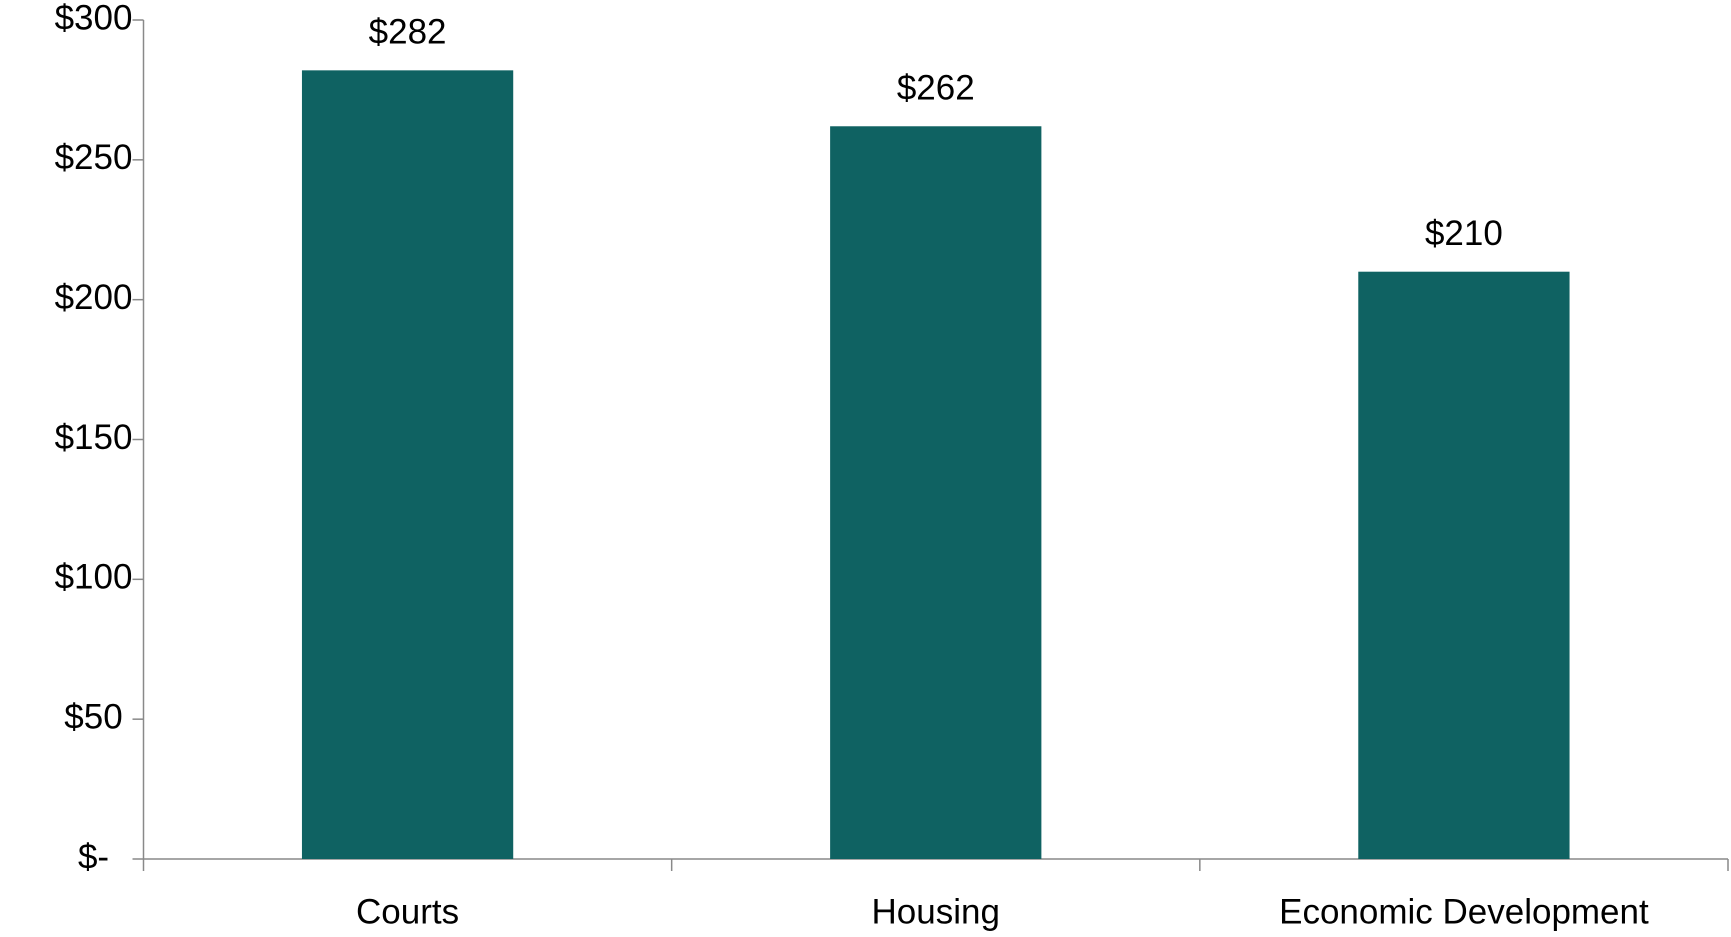  What do you see at coordinates (936, 88) in the screenshot?
I see `data-label: $262` at bounding box center [936, 88].